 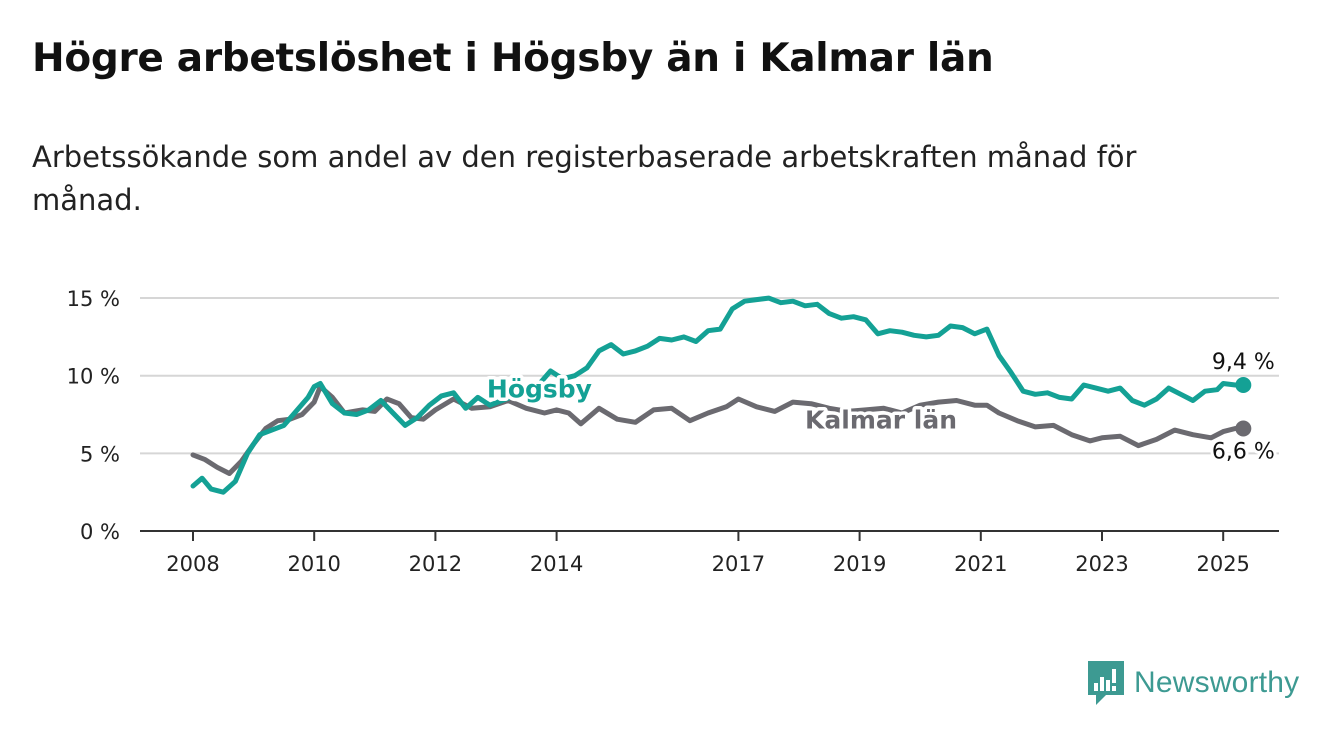 What do you see at coordinates (100, 532) in the screenshot?
I see `y-tick-label: 0 %` at bounding box center [100, 532].